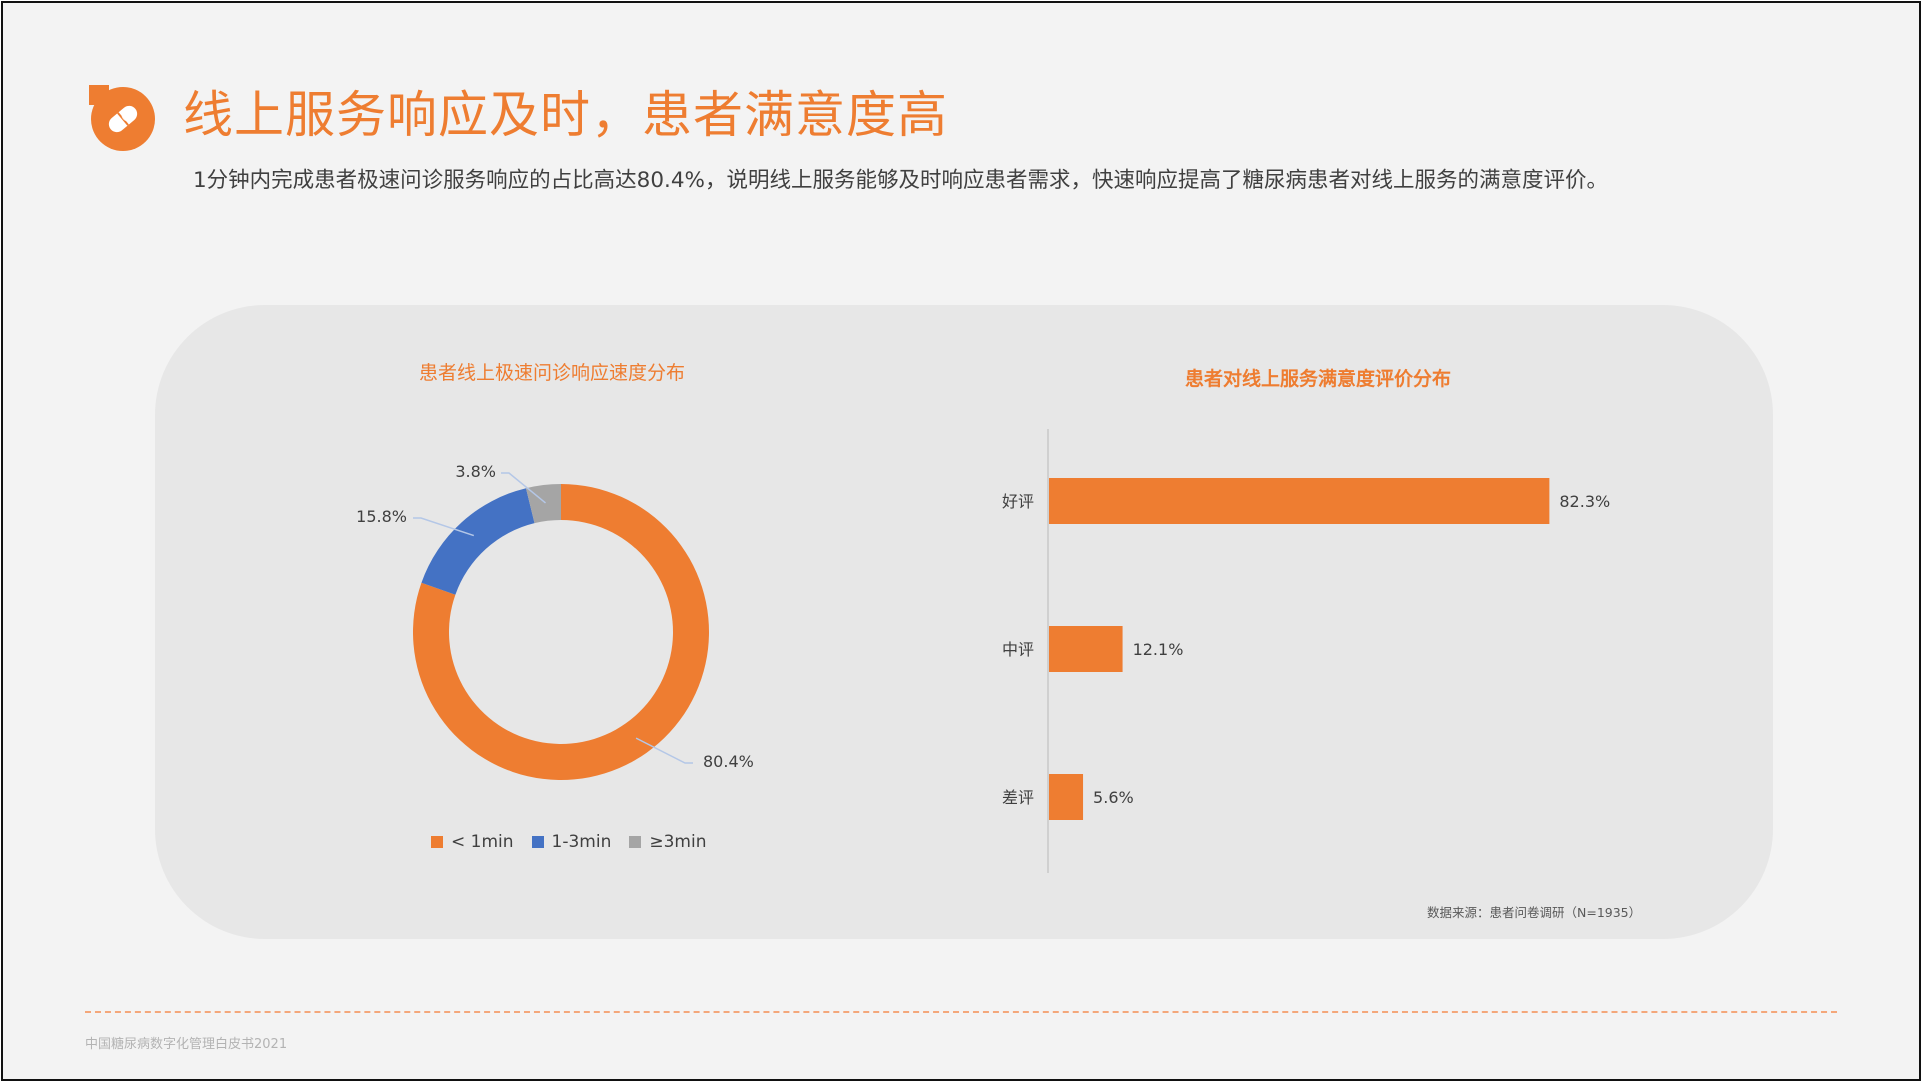 The width and height of the screenshot is (1926, 1086). I want to click on donut-legend-item-0: < 1min, so click(472, 842).